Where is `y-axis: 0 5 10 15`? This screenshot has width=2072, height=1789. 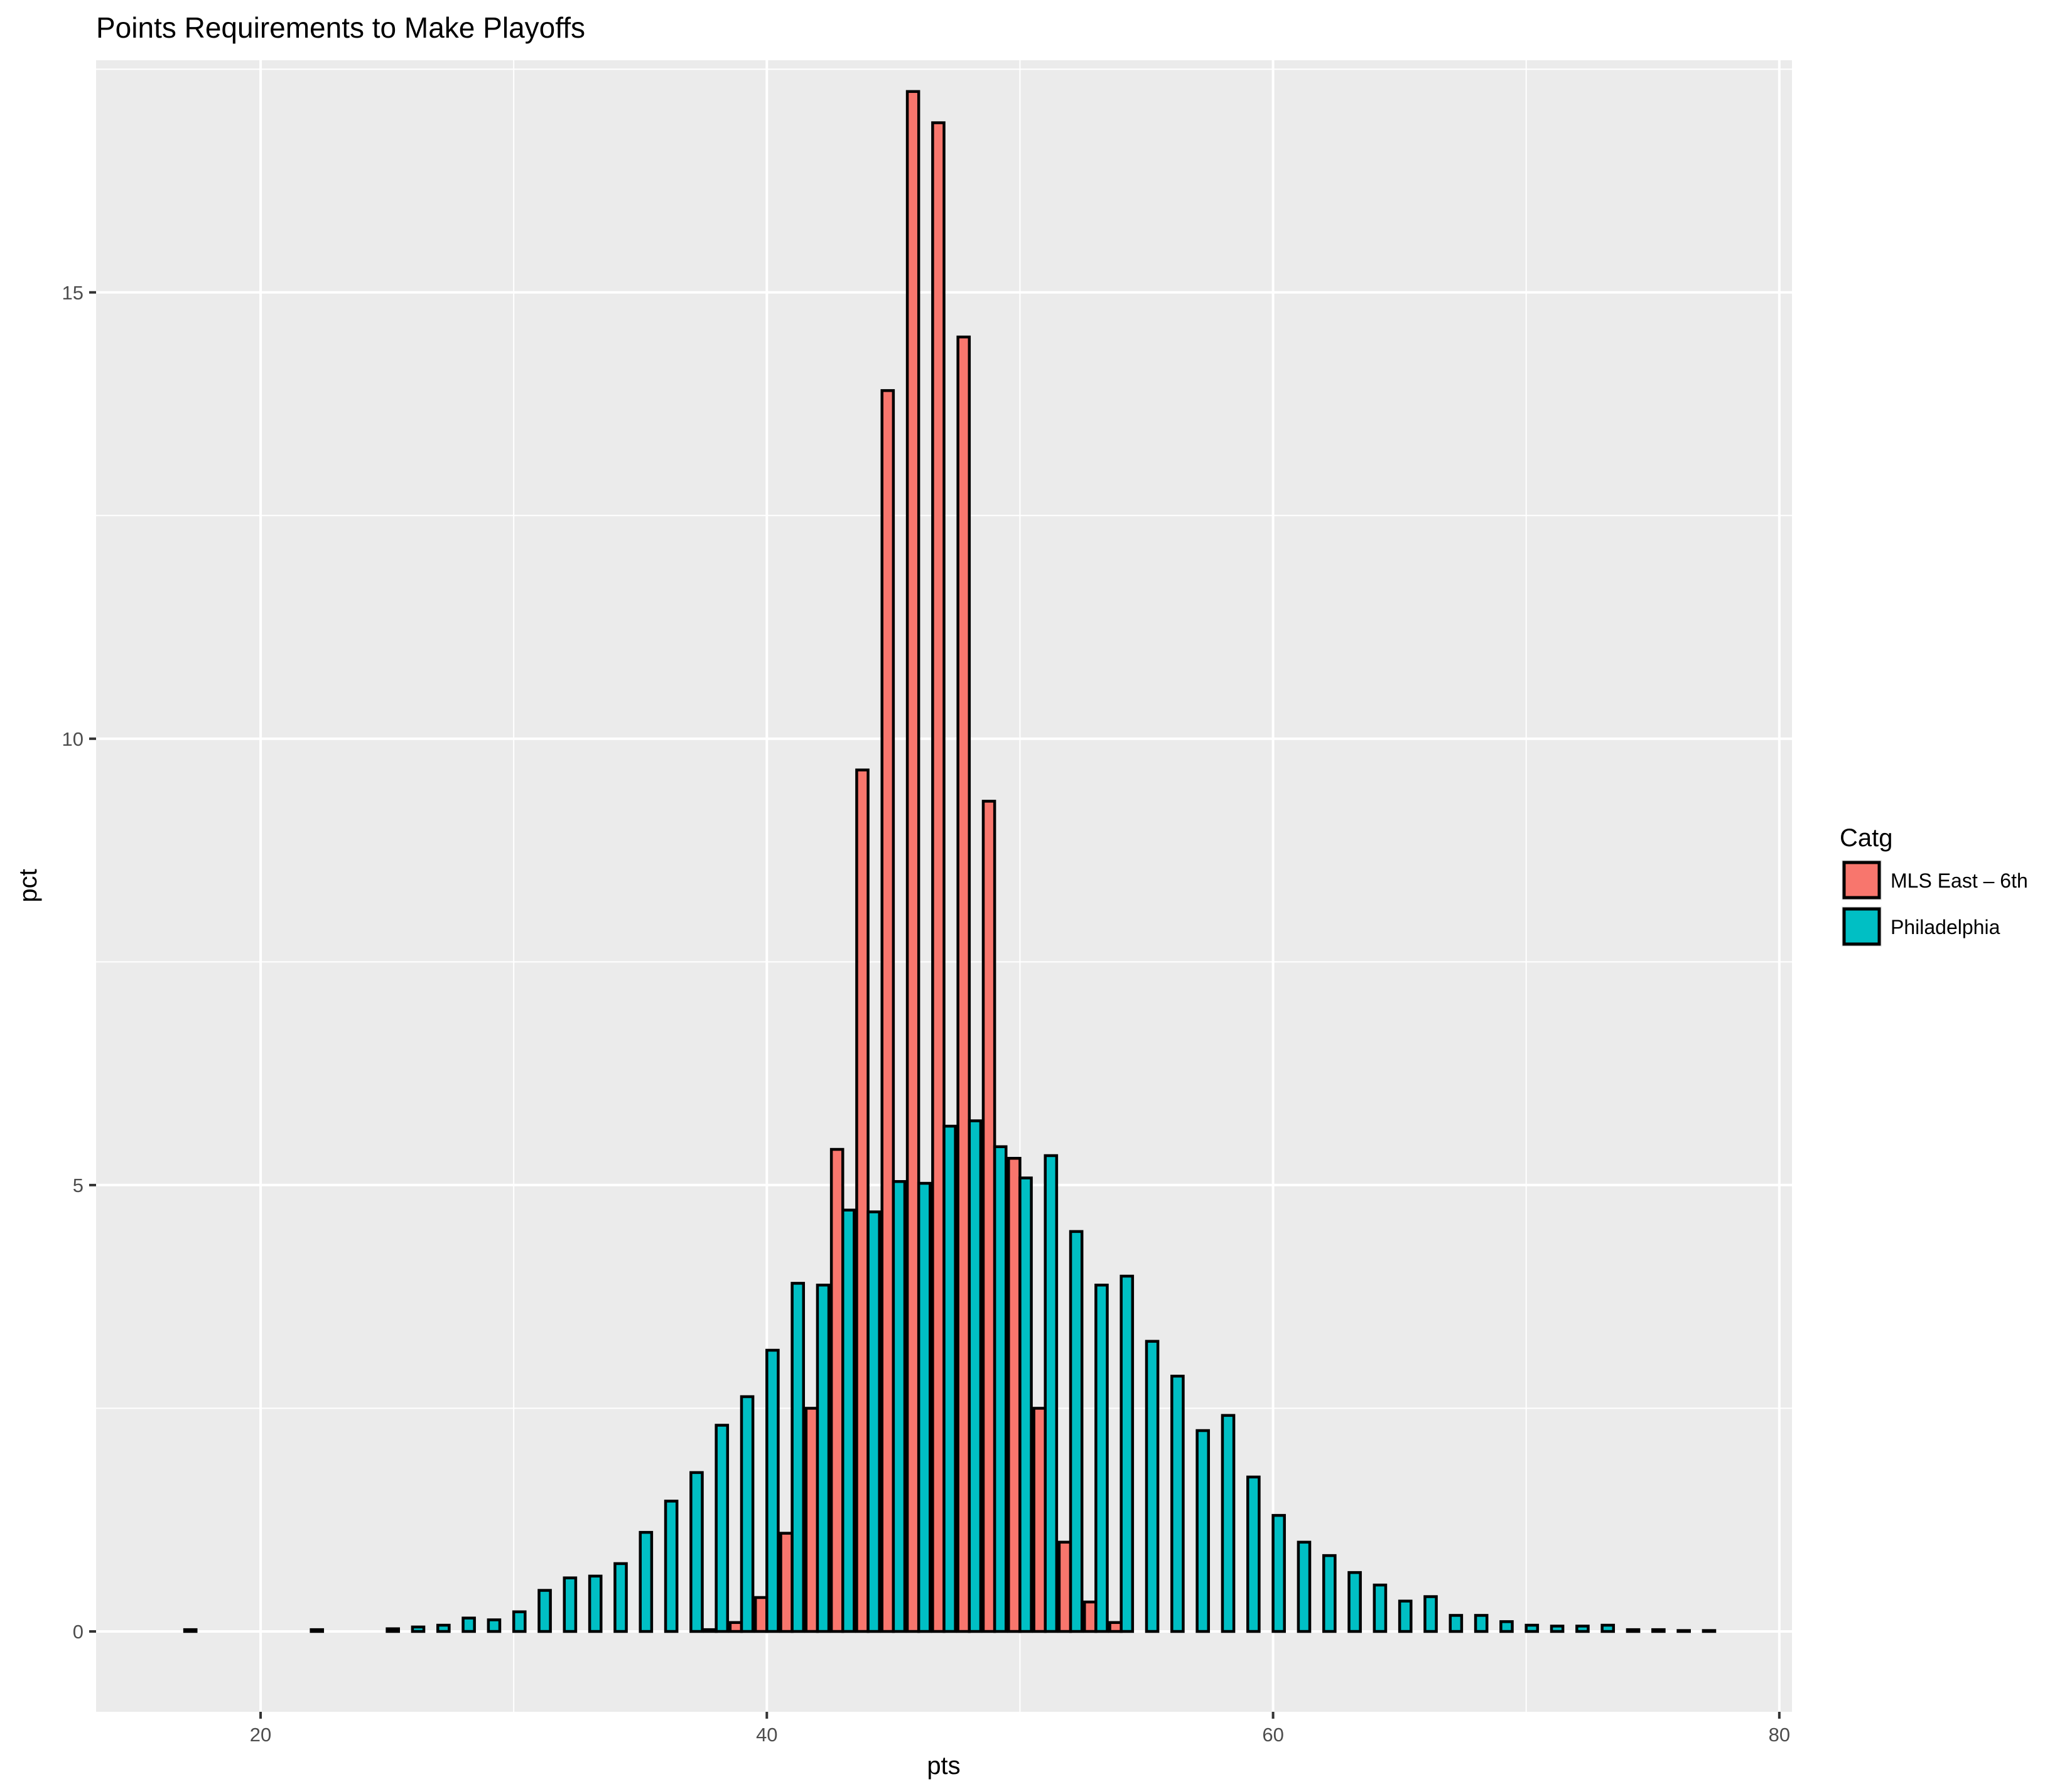
y-axis: 0 5 10 15 is located at coordinates (79, 962).